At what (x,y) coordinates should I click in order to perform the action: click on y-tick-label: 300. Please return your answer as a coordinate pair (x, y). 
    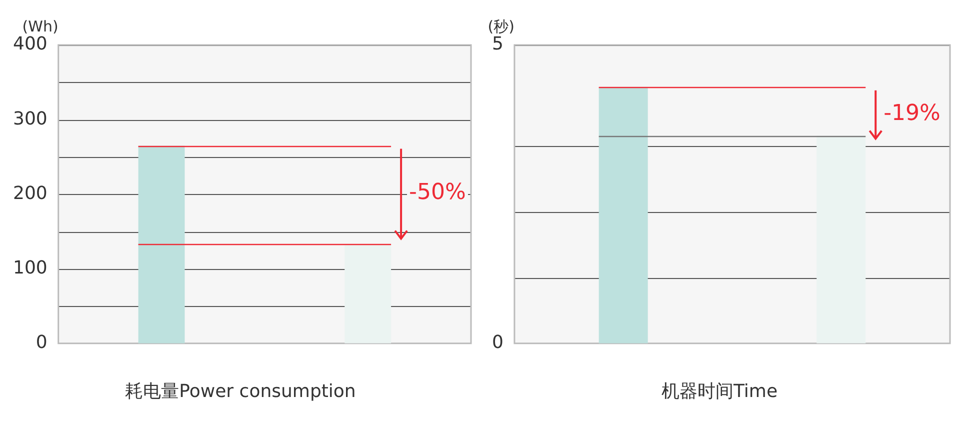
    Looking at the image, I should click on (30, 119).